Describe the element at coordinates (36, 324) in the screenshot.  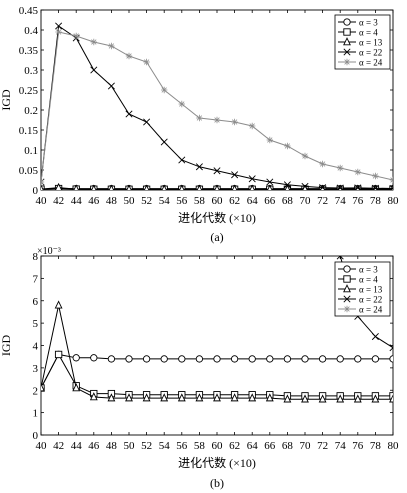
I see `y-tick-label: 5` at that location.